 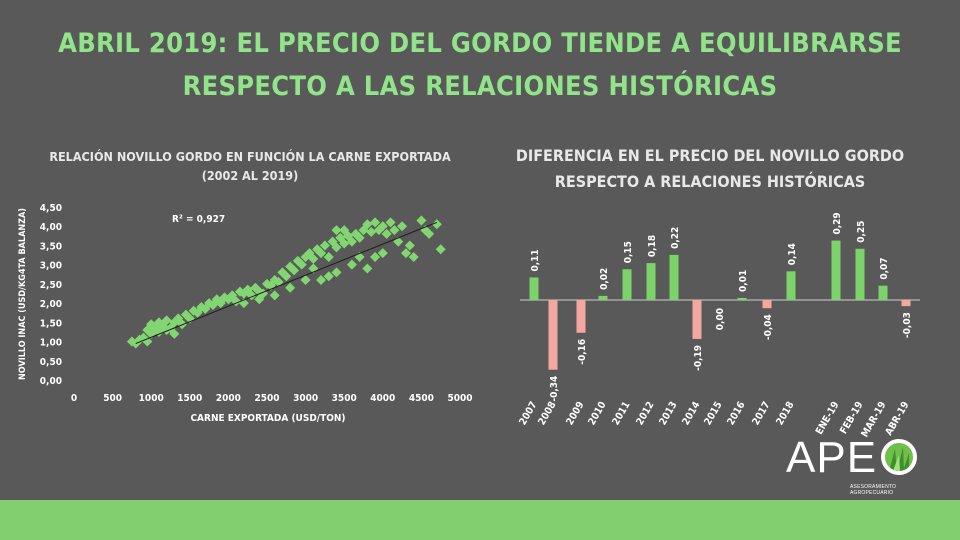 What do you see at coordinates (576, 413) in the screenshot?
I see `bar-category-label: 2009` at bounding box center [576, 413].